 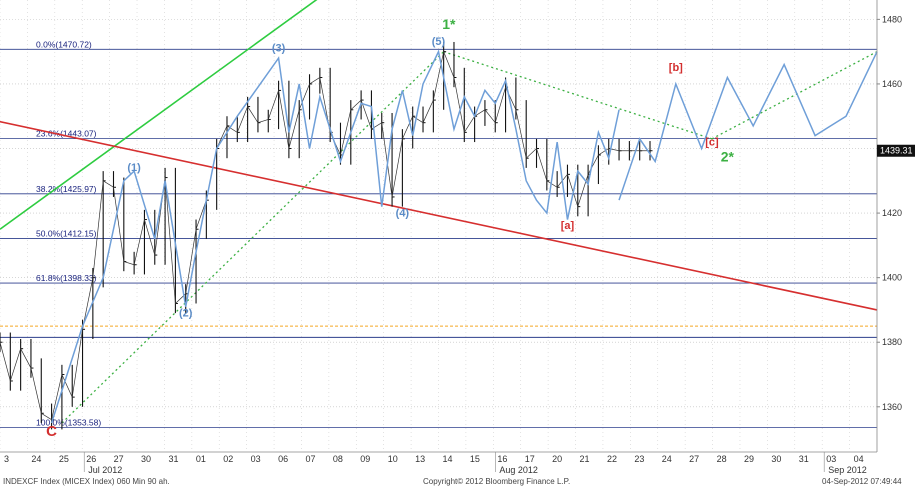 What do you see at coordinates (66, 233) in the screenshot?
I see `fib-level-label: 50.0%(1412.15)` at bounding box center [66, 233].